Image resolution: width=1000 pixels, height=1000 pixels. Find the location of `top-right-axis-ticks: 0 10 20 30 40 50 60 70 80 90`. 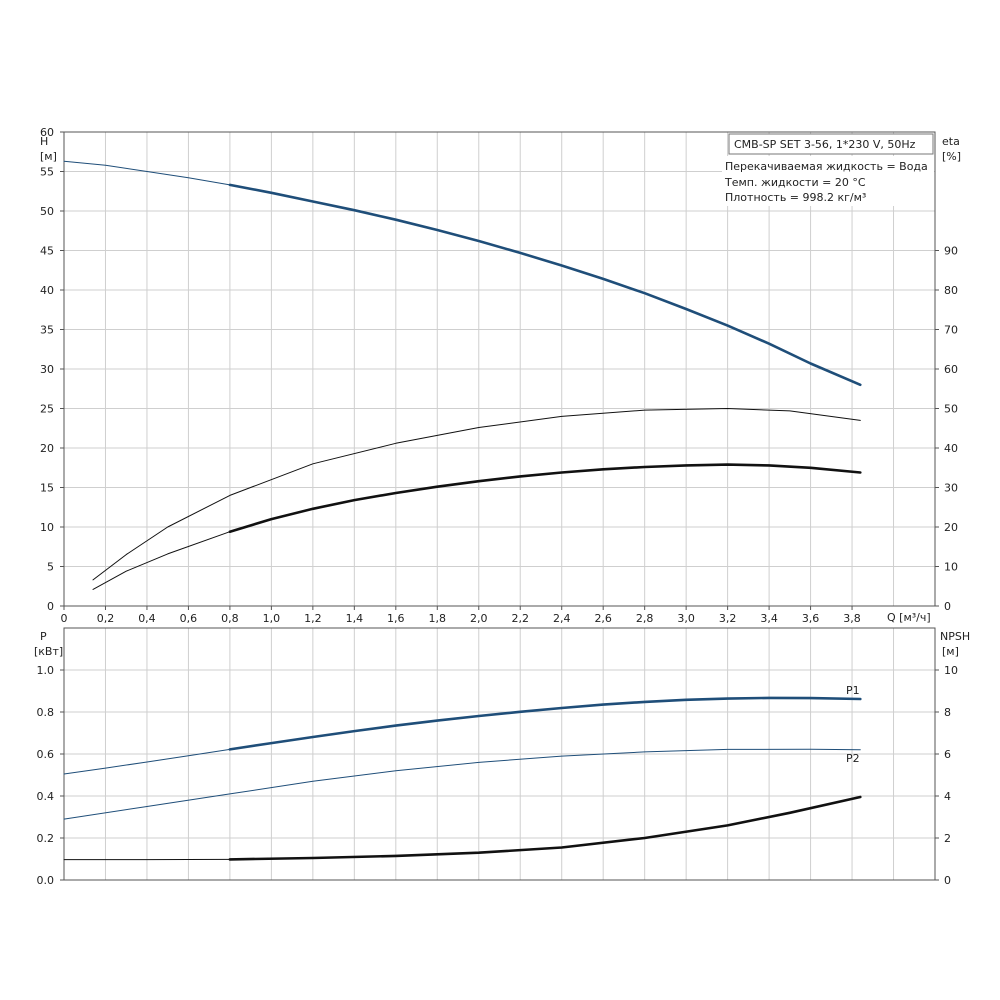

top-right-axis-ticks: 0 10 20 30 40 50 60 70 80 90 is located at coordinates (946, 429).